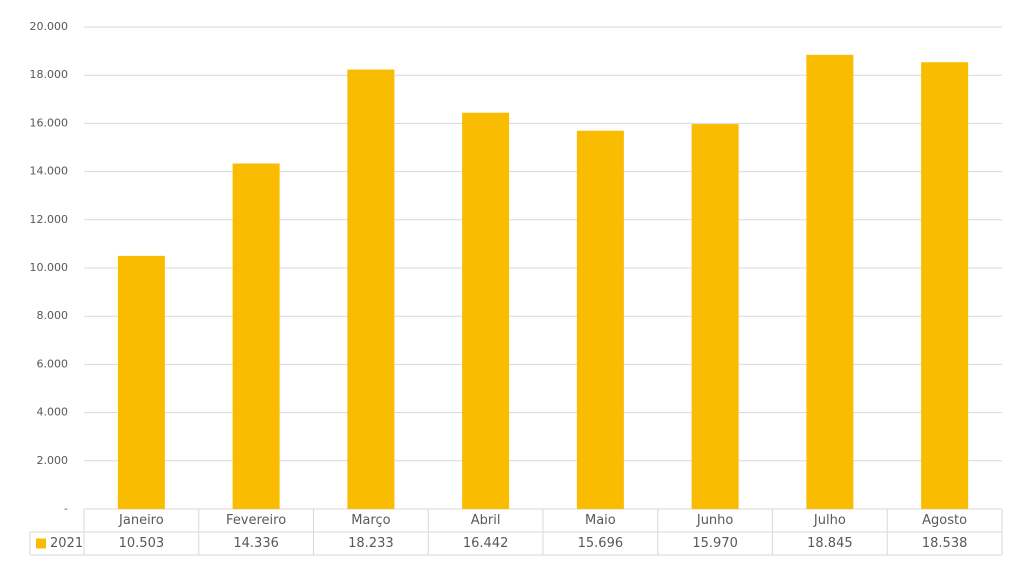 Image resolution: width=1024 pixels, height=572 pixels. I want to click on y-tick-label: 2.000, so click(53, 460).